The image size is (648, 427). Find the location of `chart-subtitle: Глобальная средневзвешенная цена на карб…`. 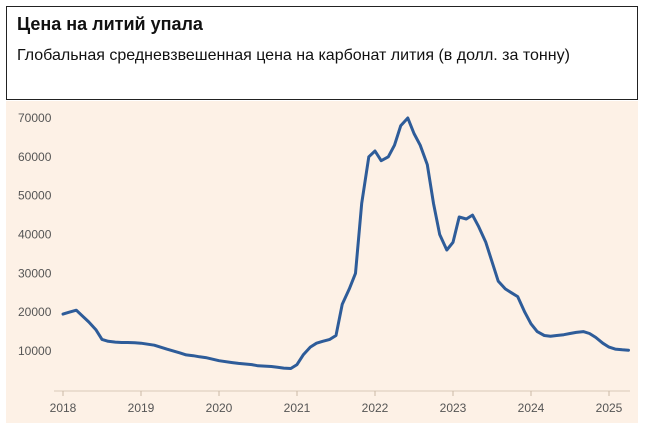

chart-subtitle: Глобальная средневзвешенная цена на карб… is located at coordinates (293, 55).